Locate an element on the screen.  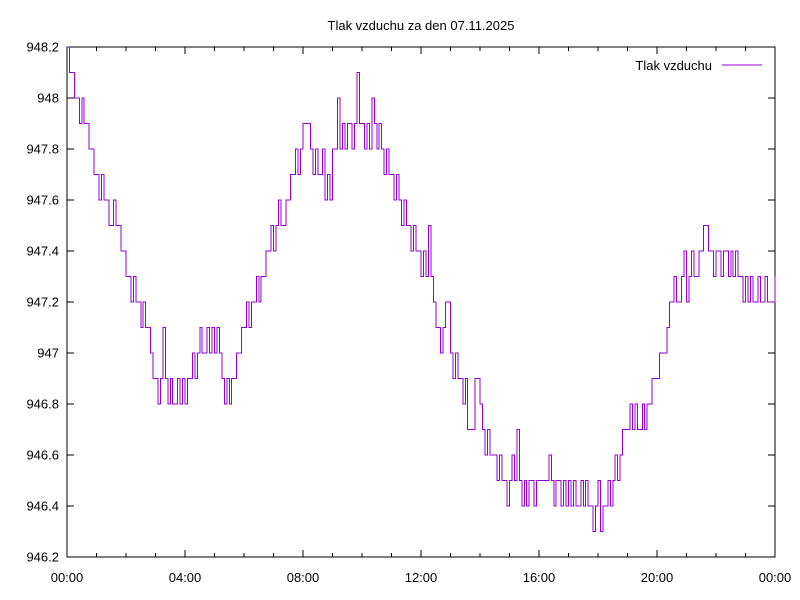
legend-label: Tlak vzduchu is located at coordinates (673, 65).